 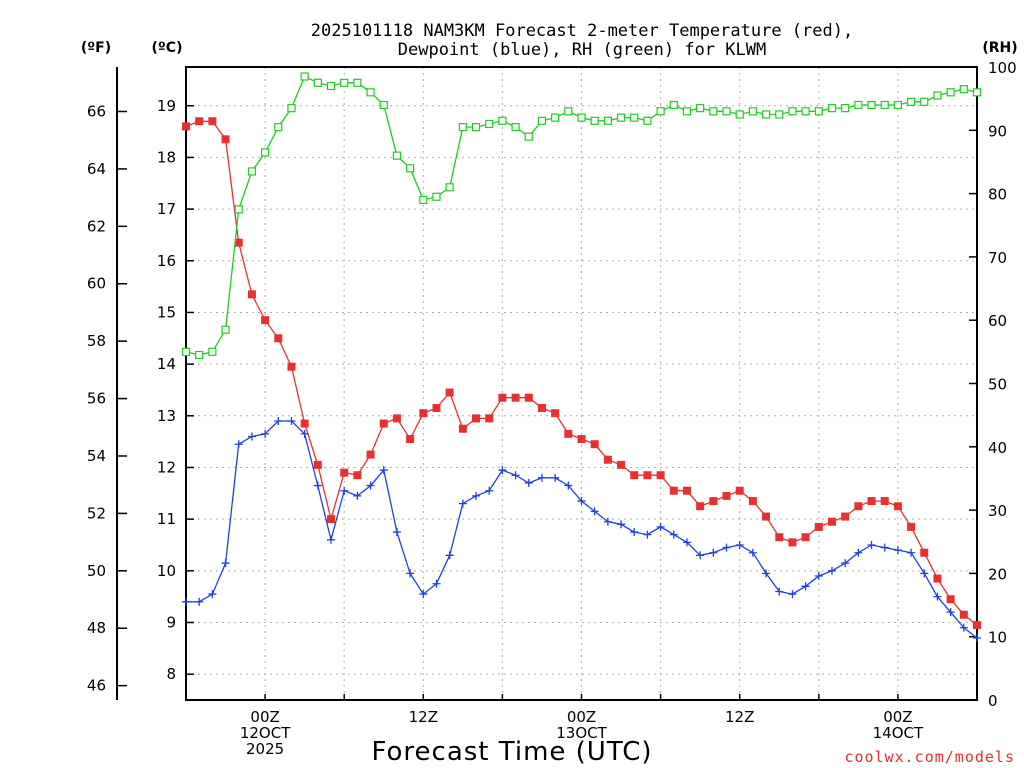 I want to click on fahrenheit-tick-label: 46, so click(x=96, y=686).